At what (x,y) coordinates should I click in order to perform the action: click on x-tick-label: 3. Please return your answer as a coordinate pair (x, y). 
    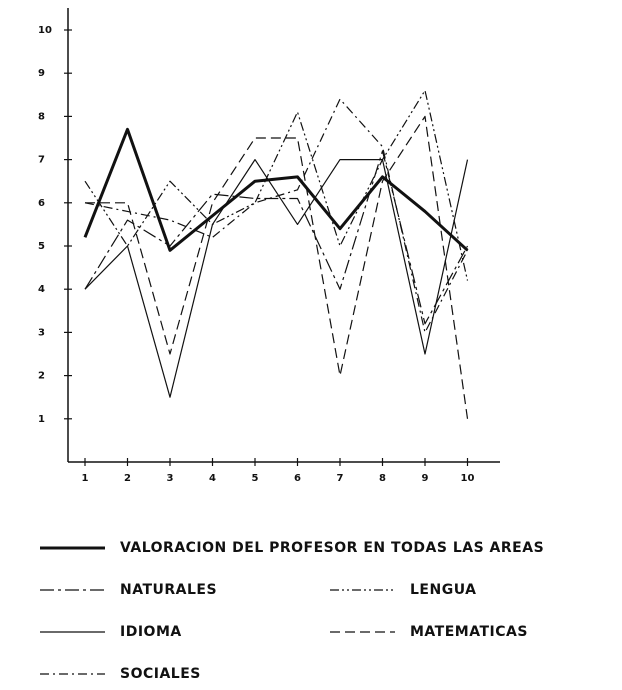
    Looking at the image, I should click on (170, 478).